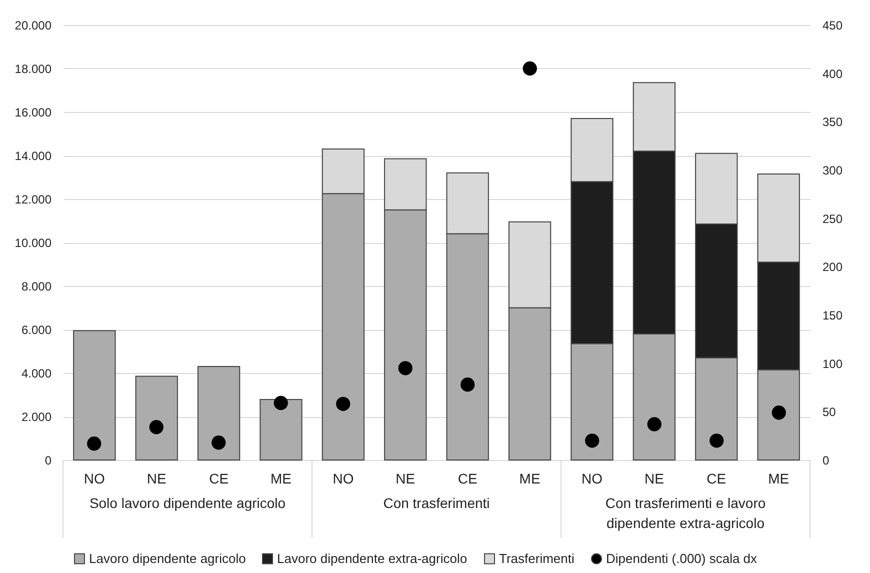 This screenshot has width=870, height=573. Describe the element at coordinates (33, 113) in the screenshot. I see `y-tick-label: 16.000` at that location.